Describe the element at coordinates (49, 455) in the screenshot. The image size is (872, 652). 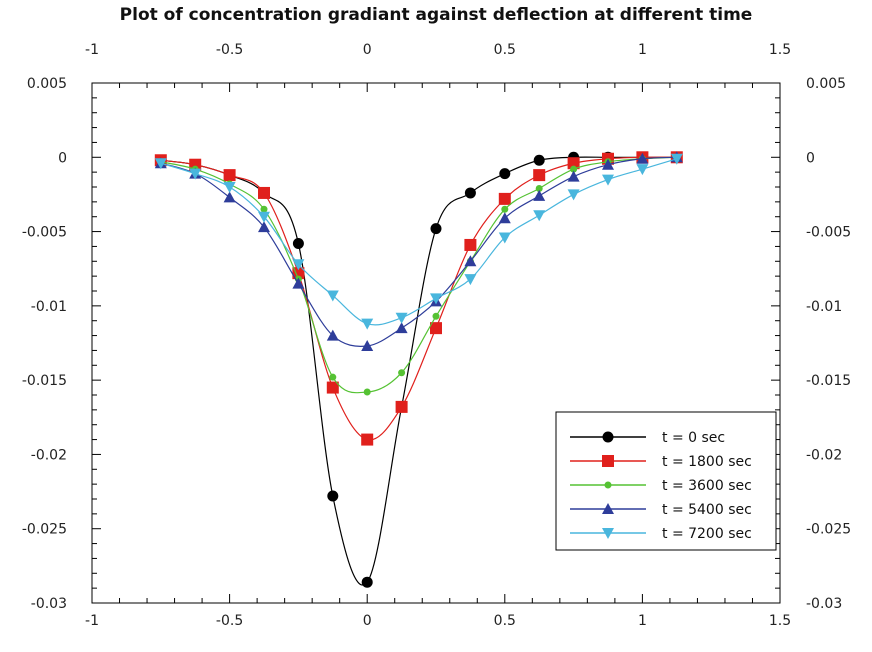
I see `y-tick-label-left: -0.02` at that location.